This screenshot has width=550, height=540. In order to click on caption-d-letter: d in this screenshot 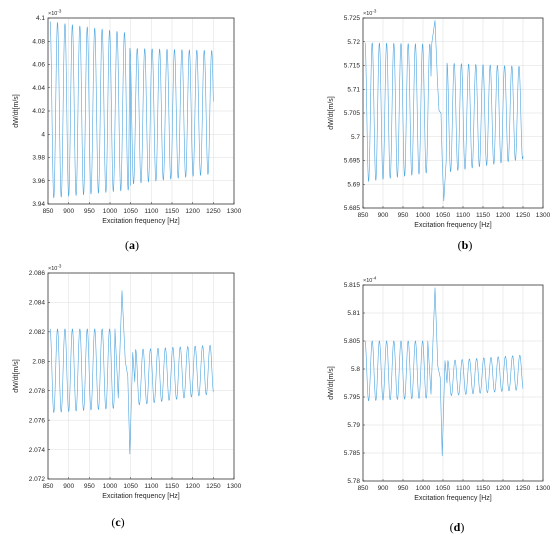, I will do `click(457, 527)`.